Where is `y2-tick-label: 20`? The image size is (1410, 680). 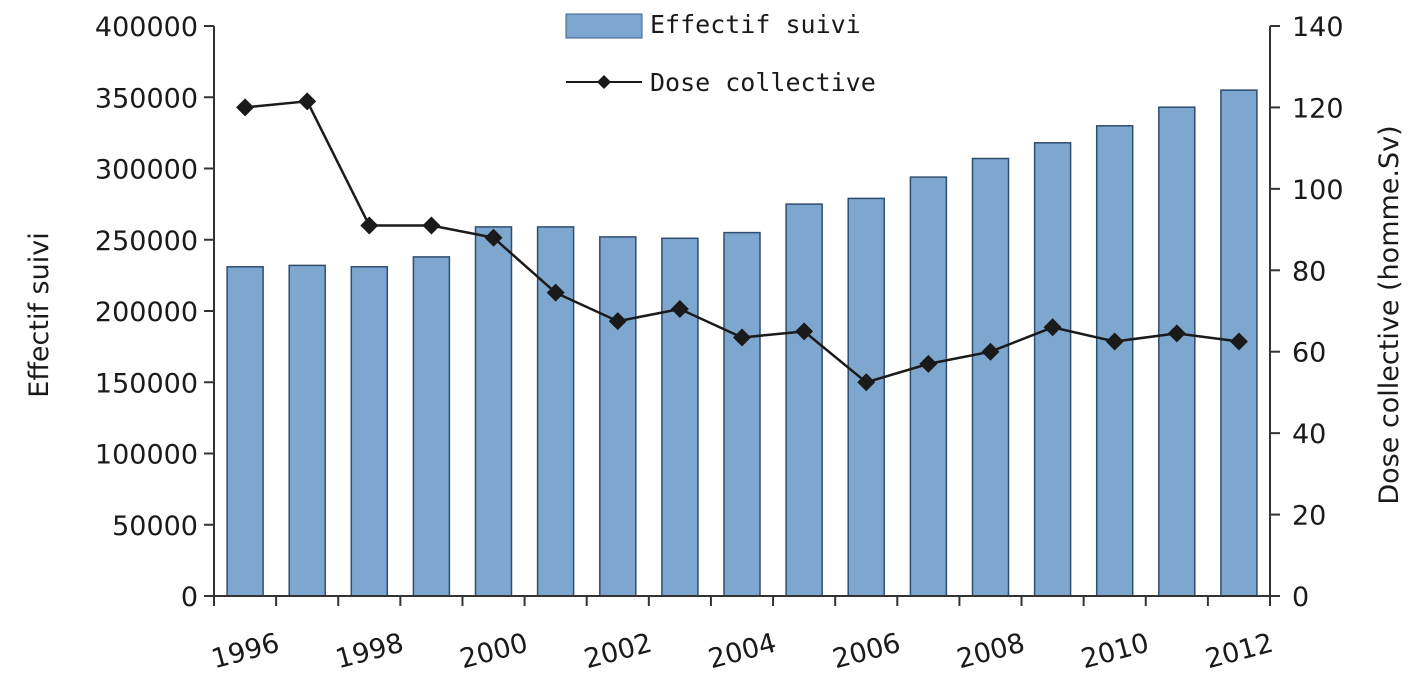
y2-tick-label: 20 is located at coordinates (1309, 516).